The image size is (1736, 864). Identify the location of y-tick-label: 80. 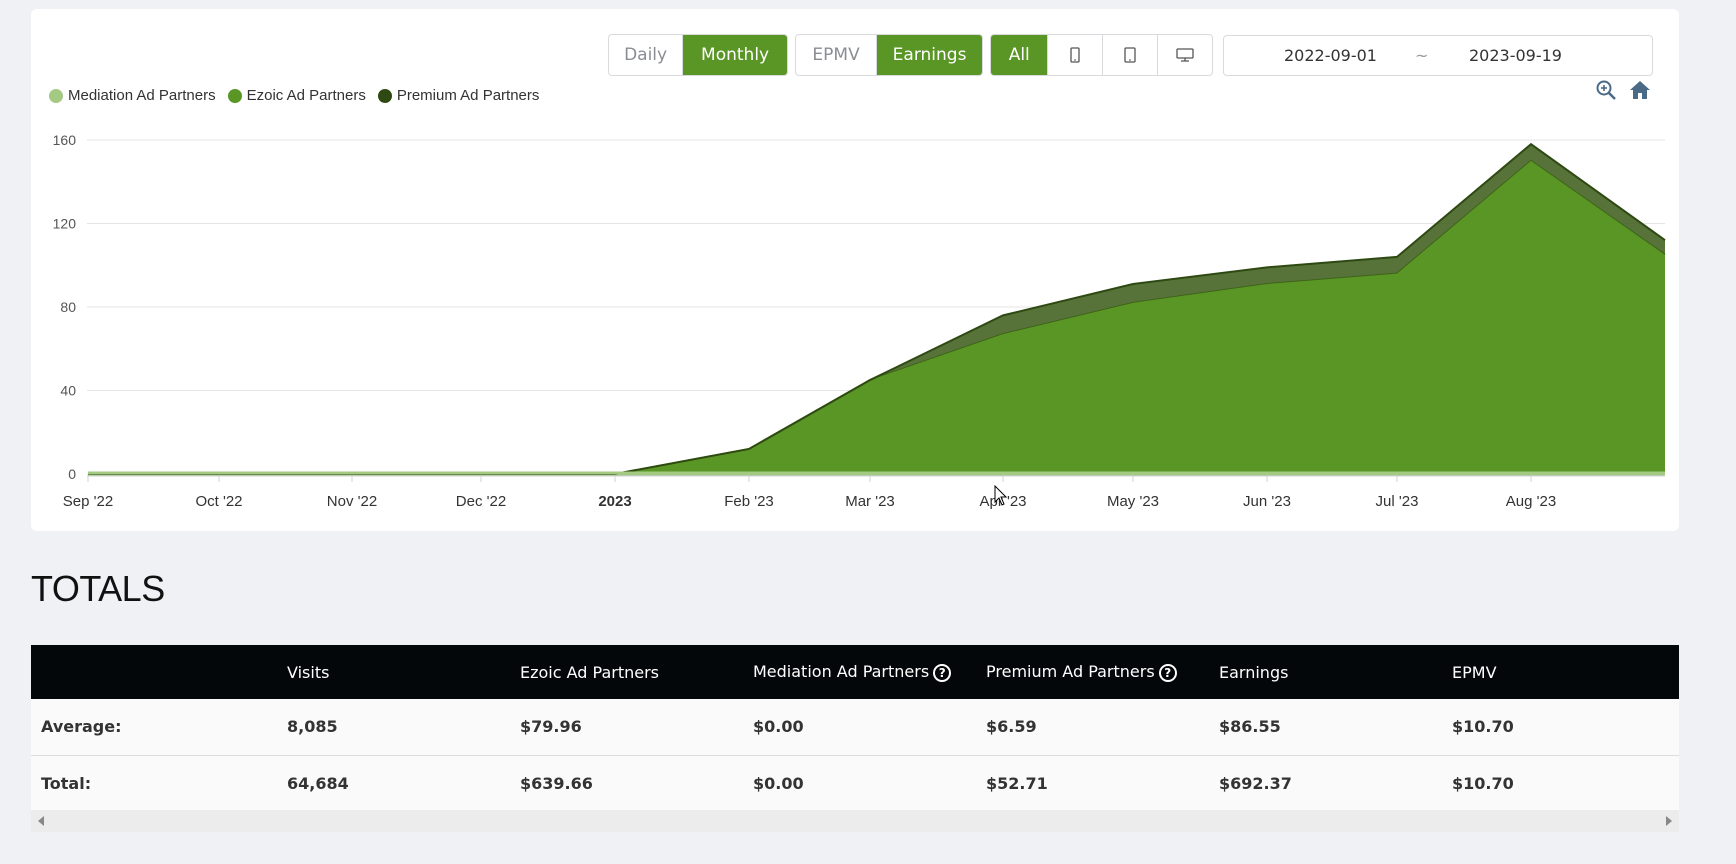
(68, 307).